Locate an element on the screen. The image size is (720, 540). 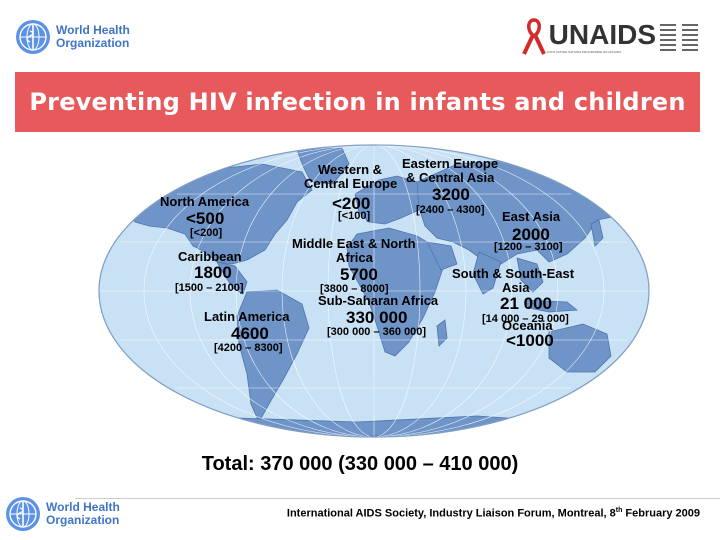
landmass-japan is located at coordinates (597, 233).